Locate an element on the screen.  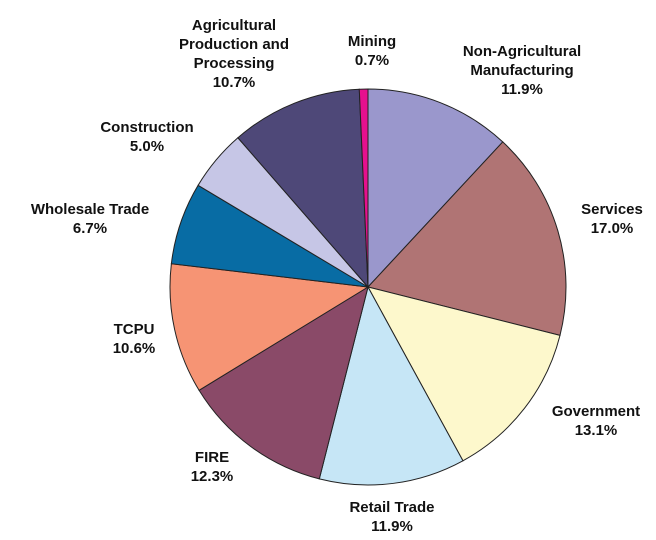
category-label: Retail Trade is located at coordinates (392, 507).